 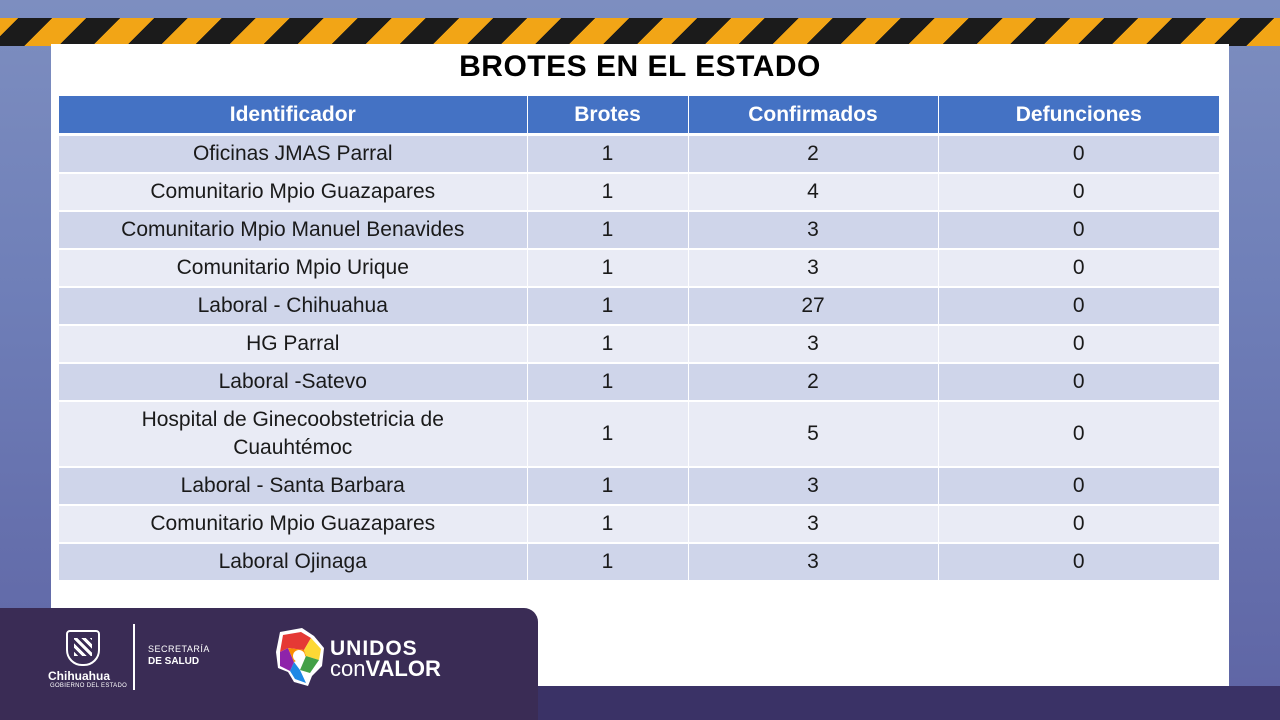 I want to click on cell-identificador: Laboral - Santa Barbara, so click(x=293, y=486).